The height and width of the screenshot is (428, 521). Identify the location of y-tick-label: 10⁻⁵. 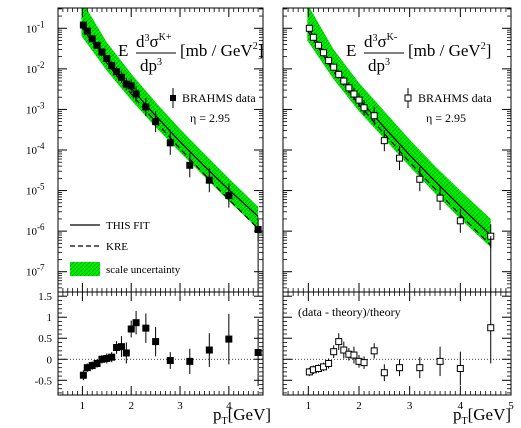
(35, 190).